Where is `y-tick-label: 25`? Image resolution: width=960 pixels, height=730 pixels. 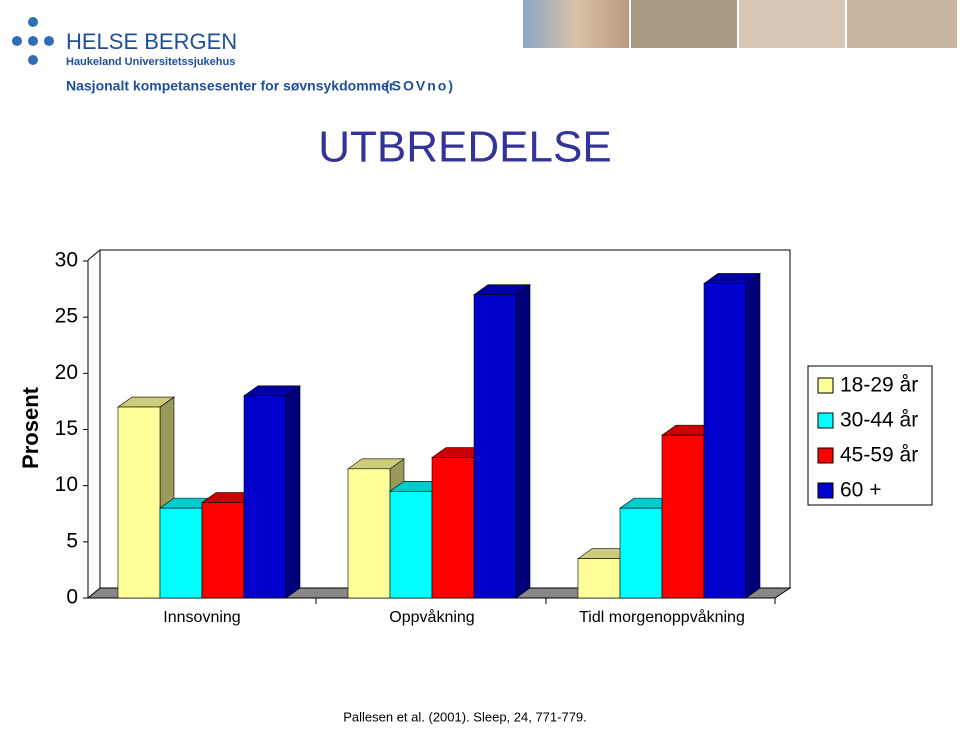
y-tick-label: 25 is located at coordinates (66, 316).